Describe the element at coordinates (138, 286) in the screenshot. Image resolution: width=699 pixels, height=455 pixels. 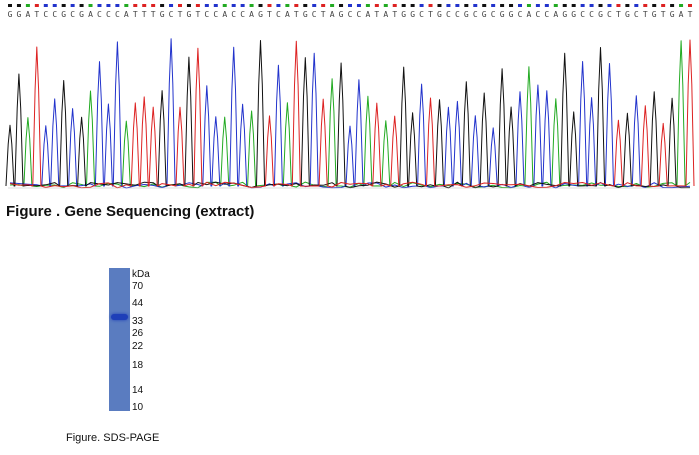
I see `marker-70: 70` at that location.